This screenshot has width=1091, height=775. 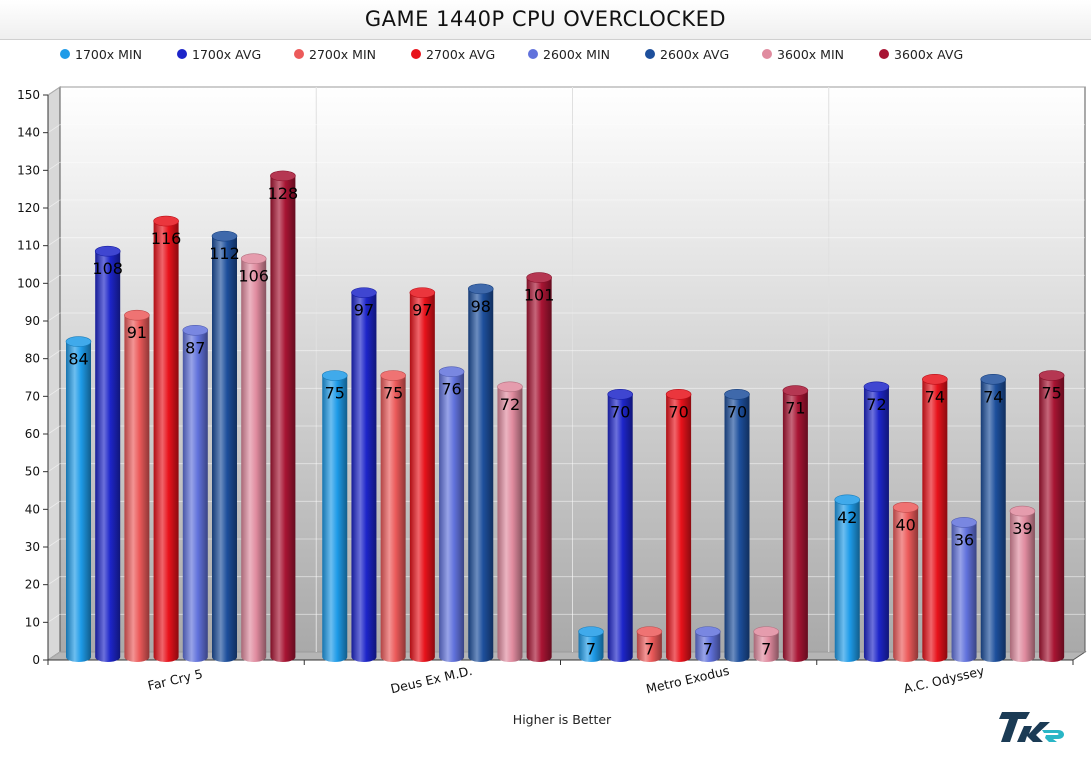 What do you see at coordinates (32, 585) in the screenshot?
I see `y-tick-label: 20` at bounding box center [32, 585].